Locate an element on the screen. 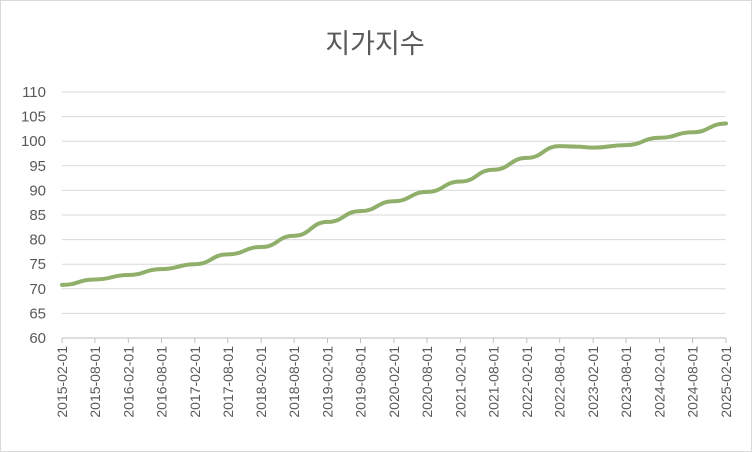 The width and height of the screenshot is (752, 452). y-axis-ticks: 110 105 100 95 90 85 80 75 70 65 60 is located at coordinates (33, 215).